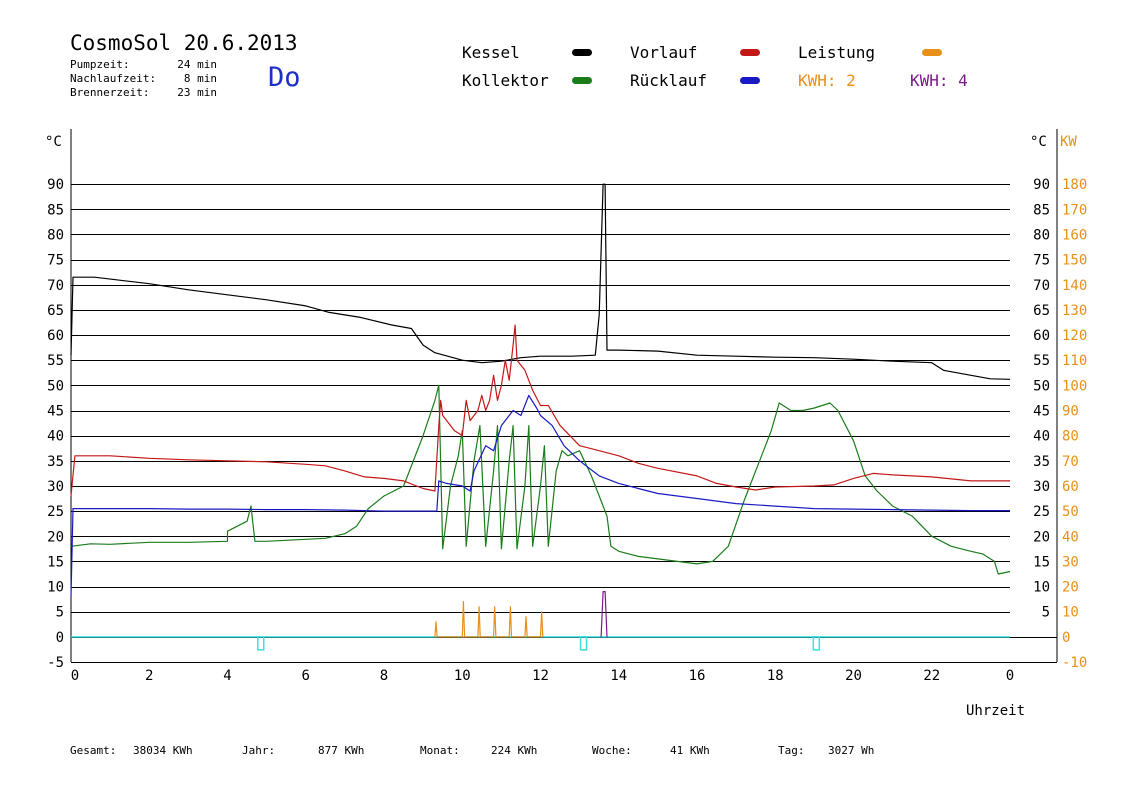 Image resolution: width=1148 pixels, height=812 pixels. Describe the element at coordinates (55, 512) in the screenshot. I see `y-tick-left-label: 25` at that location.